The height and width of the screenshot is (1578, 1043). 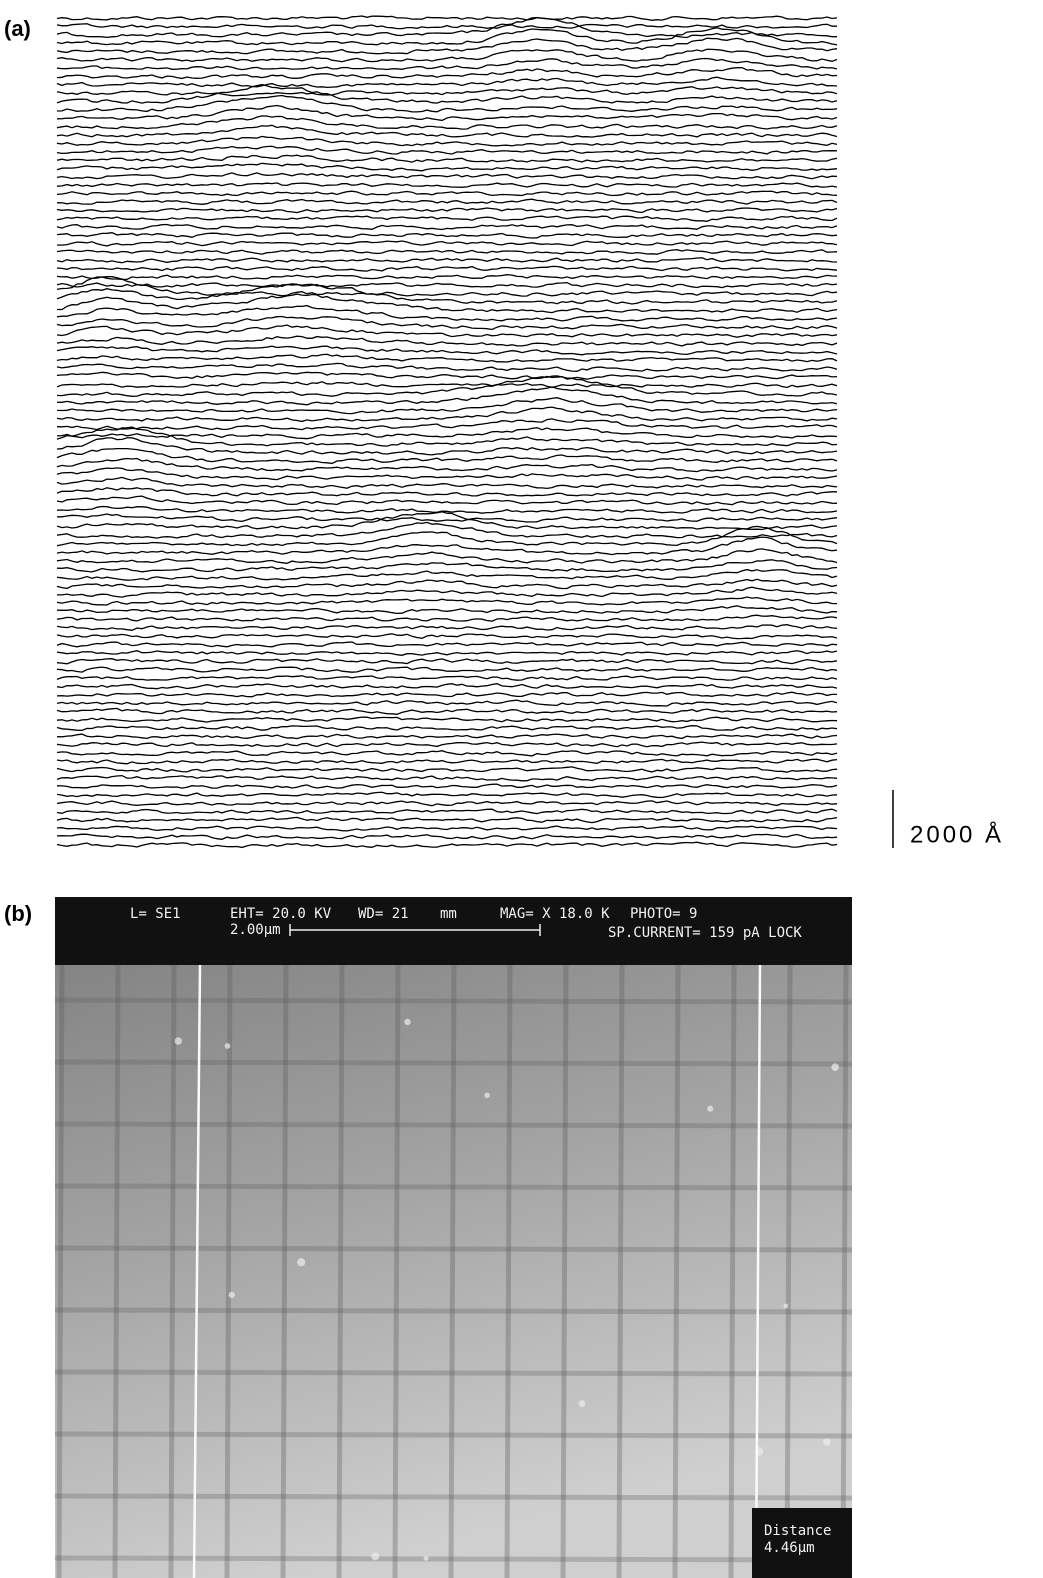 What do you see at coordinates (555, 914) in the screenshot?
I see `header-text: MAG= X 18.0 K` at bounding box center [555, 914].